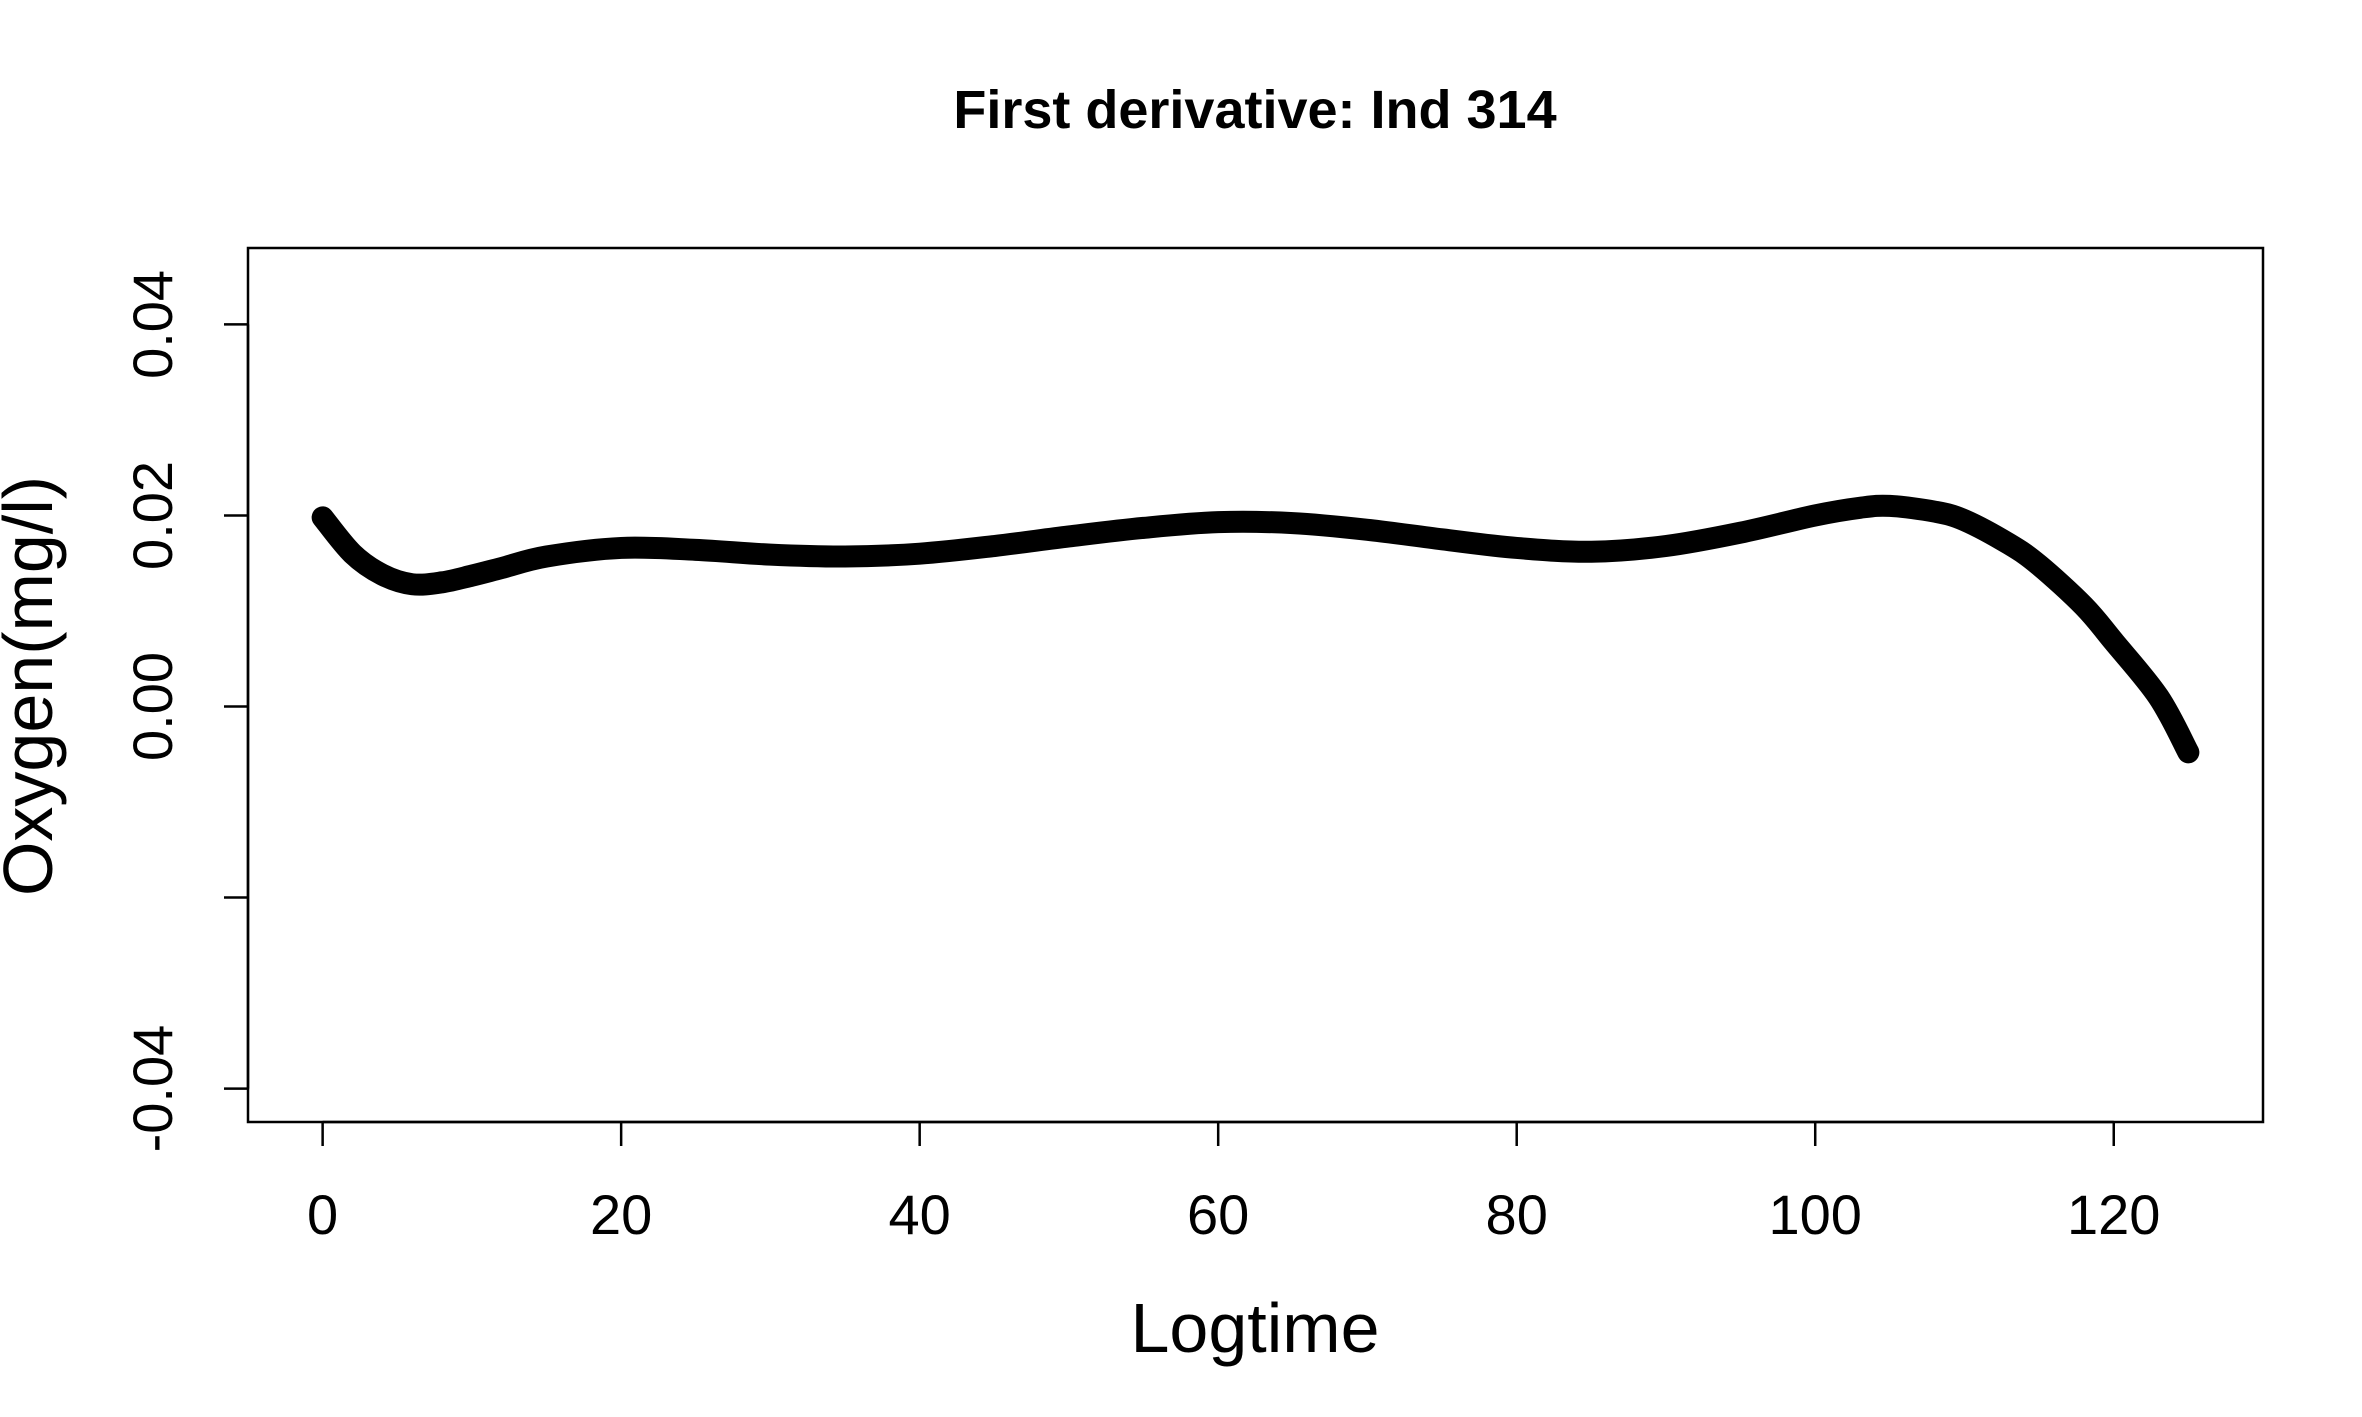 This screenshot has height=1417, width=2362. What do you see at coordinates (152, 1089) in the screenshot?
I see `y-tick-label: -0.04` at bounding box center [152, 1089].